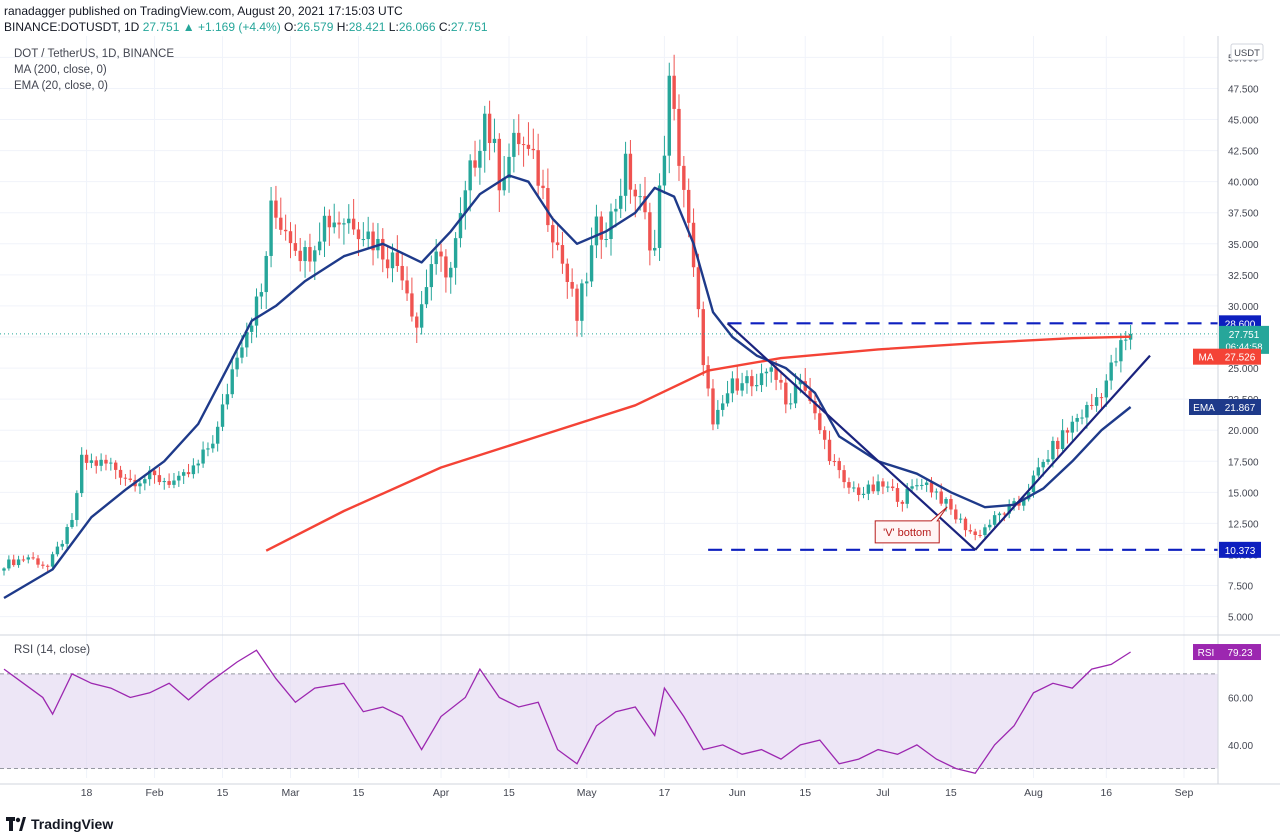 The height and width of the screenshot is (838, 1280). I want to click on rsi-name-box, so click(1206, 652).